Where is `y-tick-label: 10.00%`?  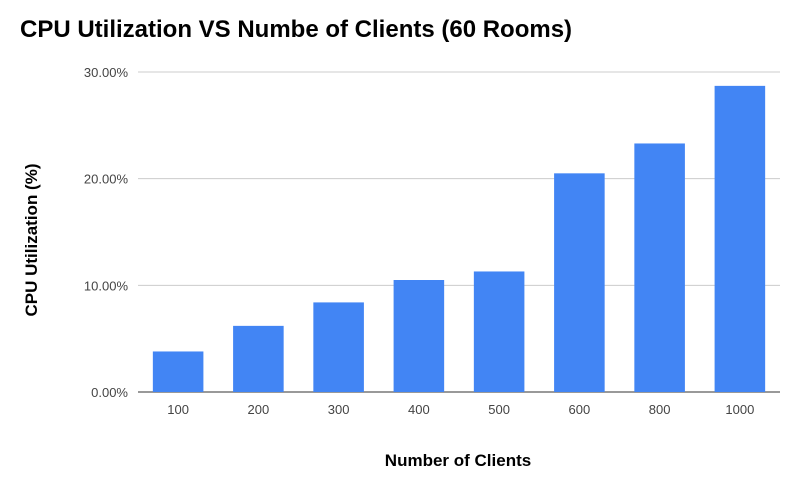 y-tick-label: 10.00% is located at coordinates (106, 285).